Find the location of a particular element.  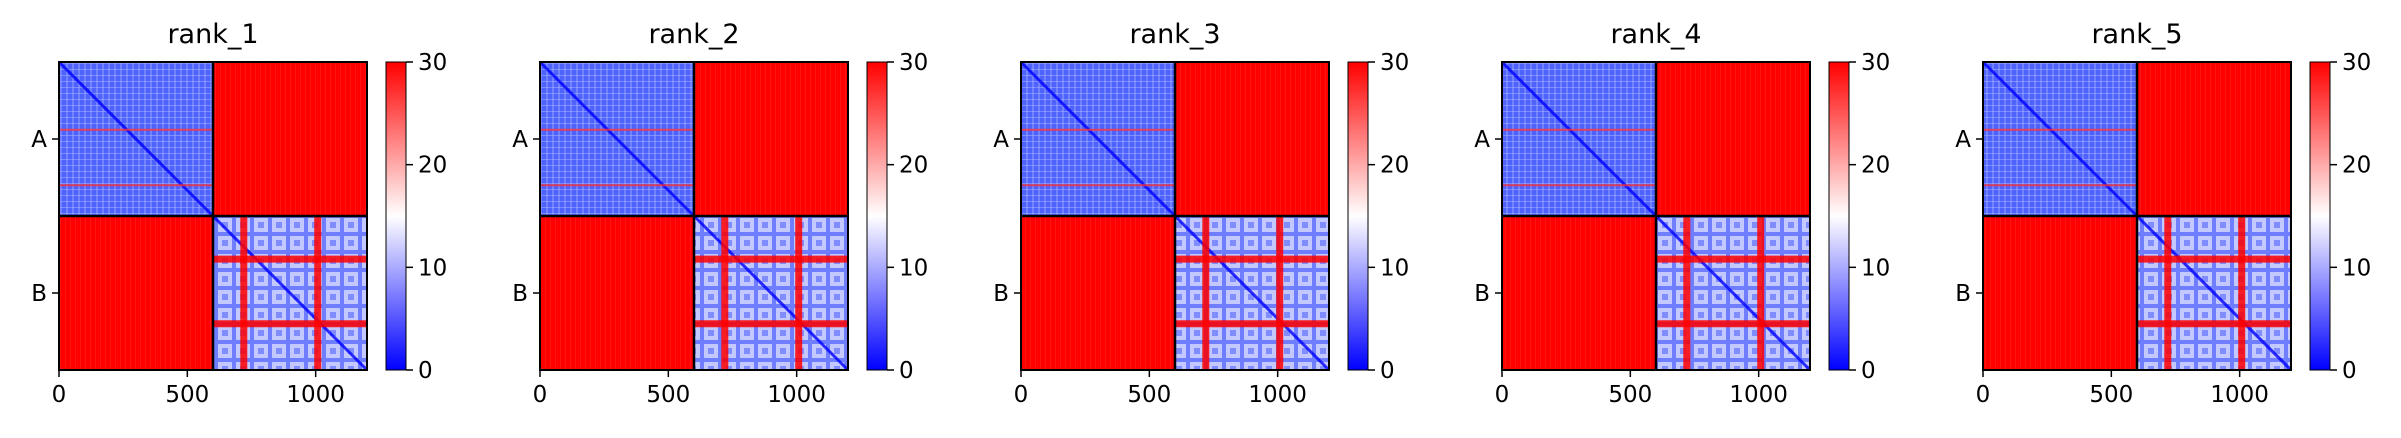

panel-title: rank_2 is located at coordinates (693, 34).